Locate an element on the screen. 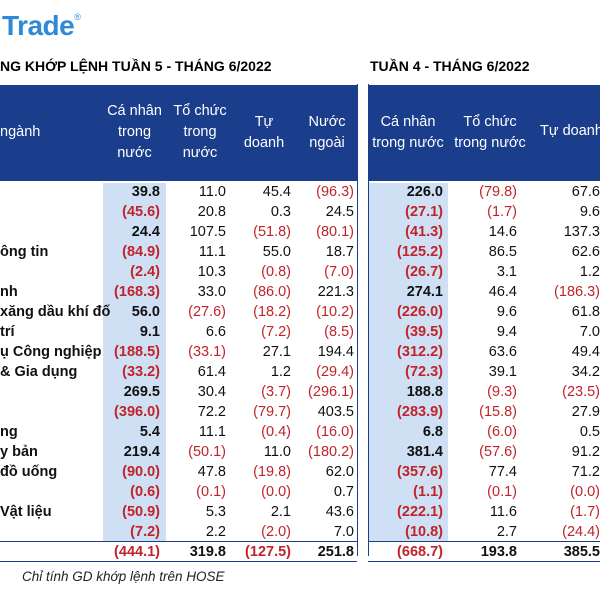 The image size is (600, 600). left-header-panel is located at coordinates (178, 133).